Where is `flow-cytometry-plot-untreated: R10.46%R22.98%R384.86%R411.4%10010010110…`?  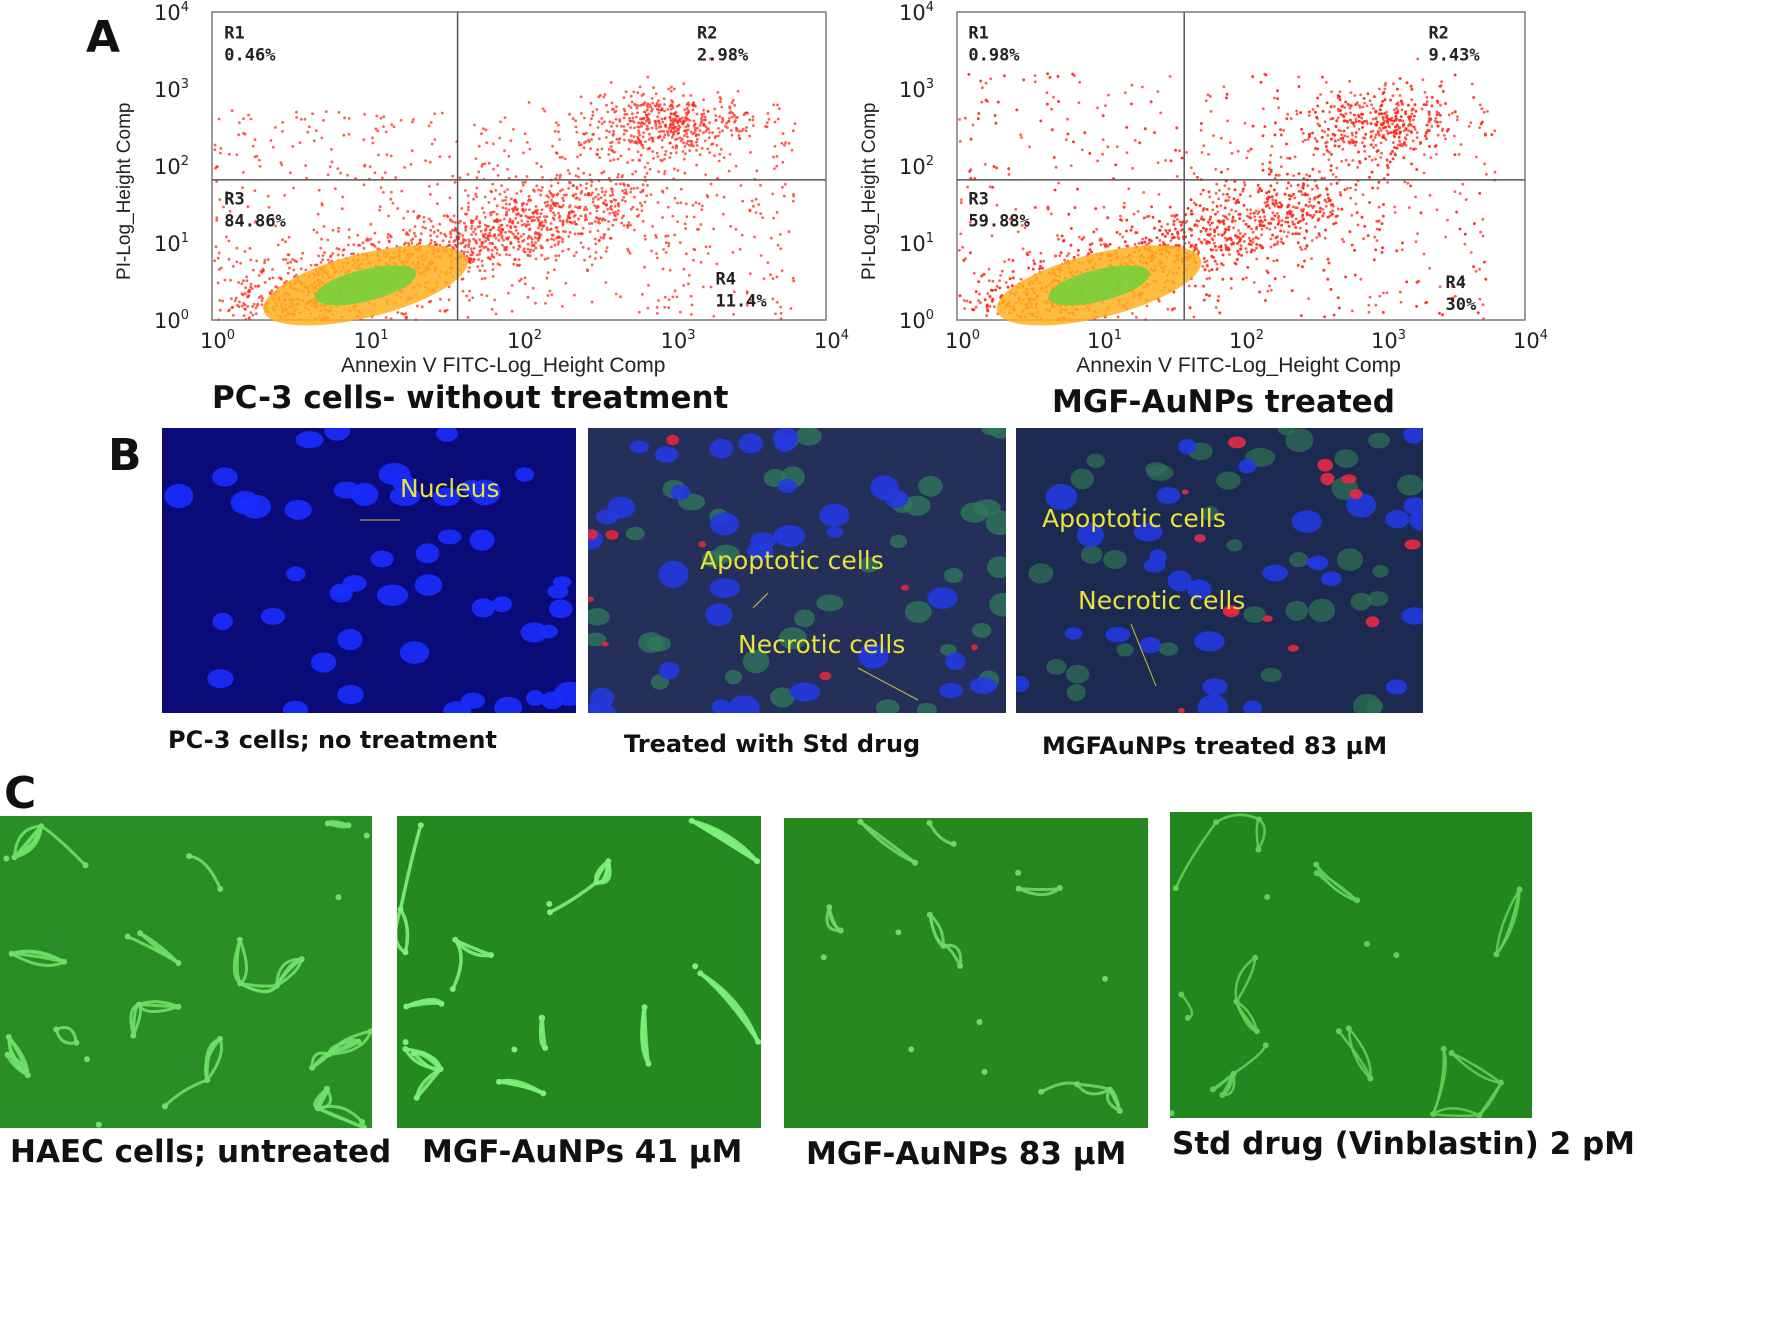 flow-cytometry-plot-untreated: R10.46%R22.98%R384.86%R411.4%10010010110… is located at coordinates (481, 188).